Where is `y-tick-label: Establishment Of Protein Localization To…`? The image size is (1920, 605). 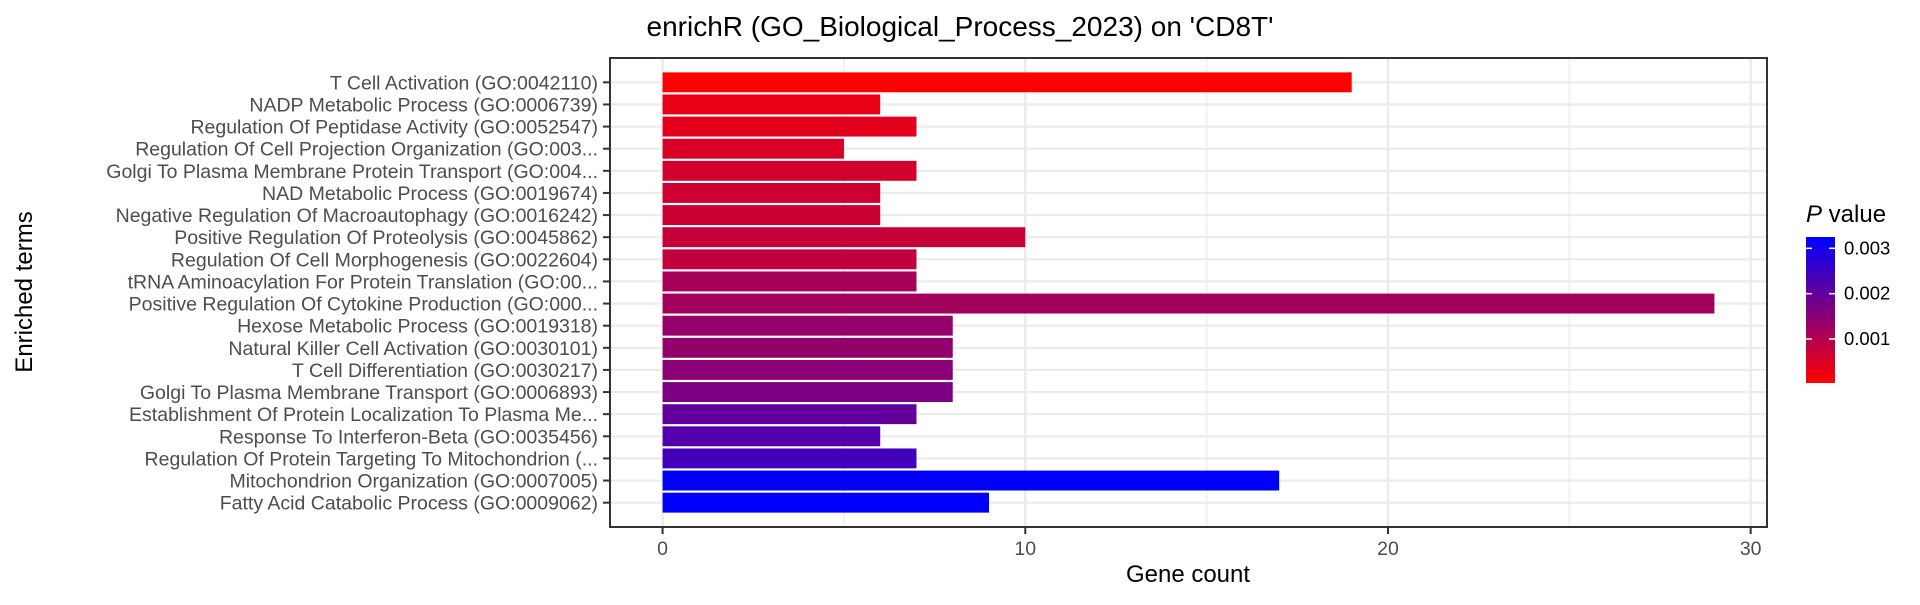 y-tick-label: Establishment Of Protein Localization To… is located at coordinates (363, 415).